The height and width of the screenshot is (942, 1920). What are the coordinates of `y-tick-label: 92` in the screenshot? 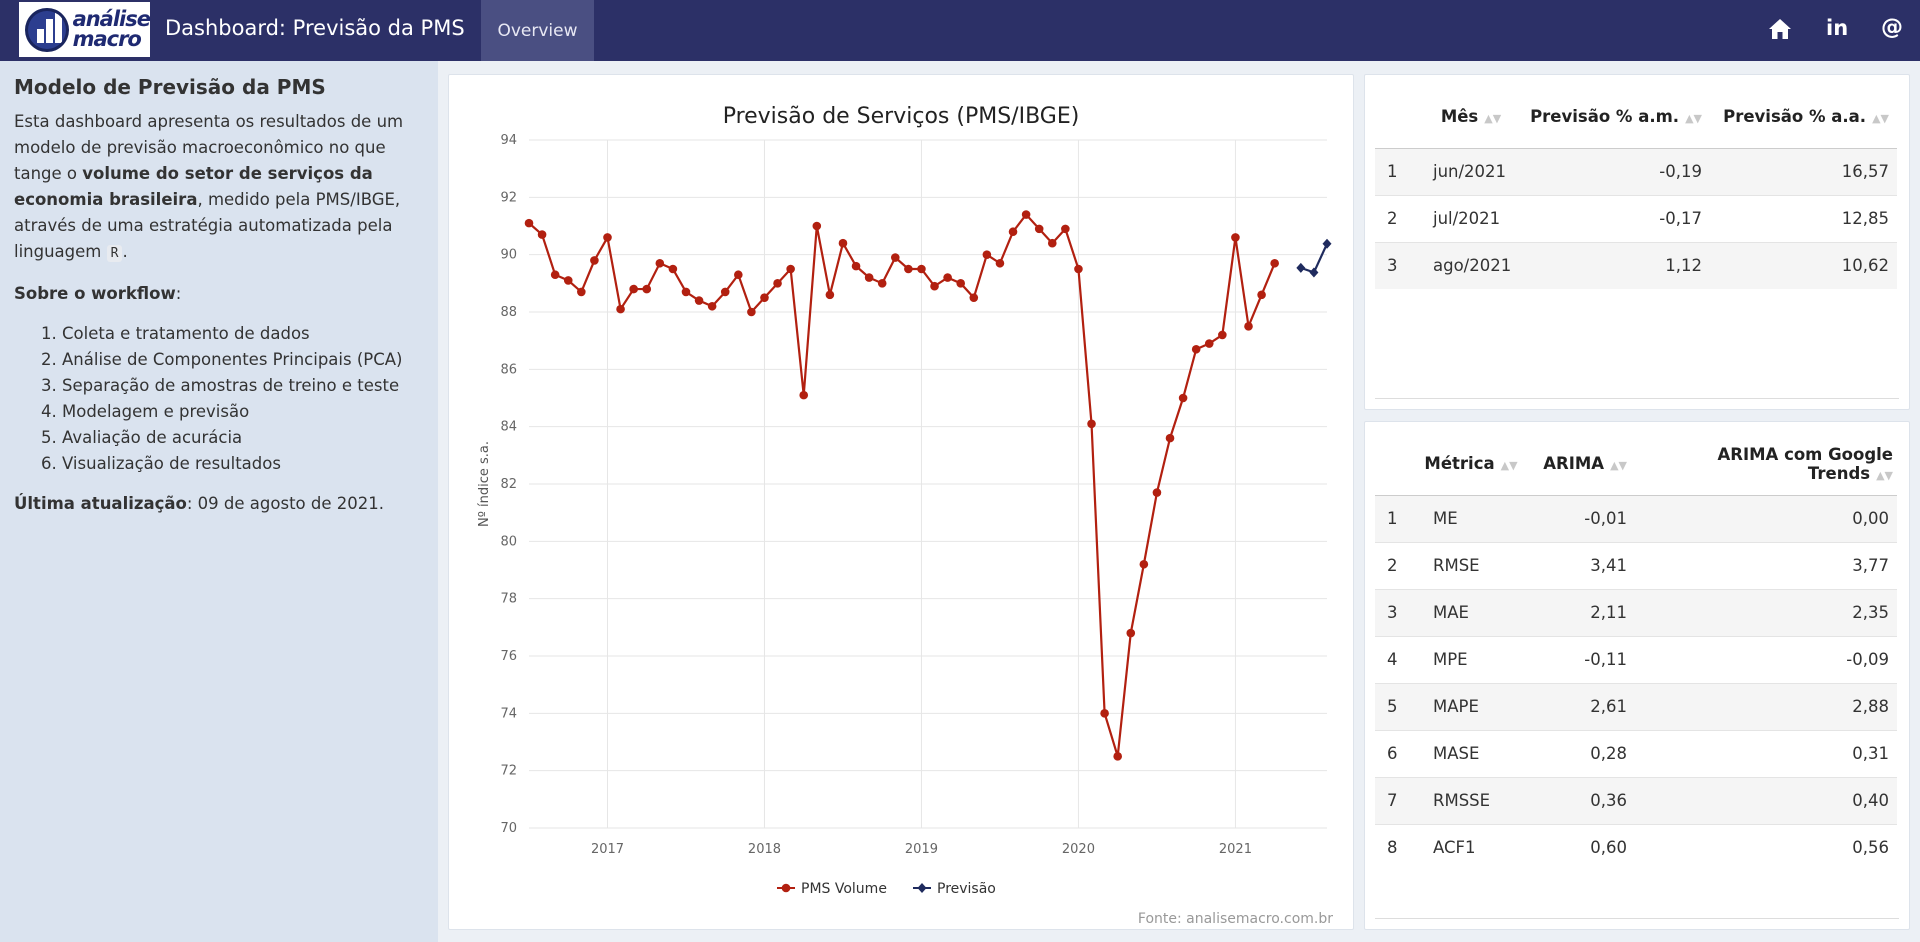 It's located at (508, 197).